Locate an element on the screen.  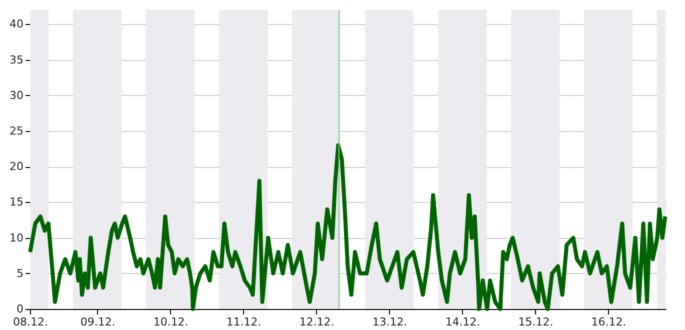
x-tick-label: 13.12. is located at coordinates (390, 322).